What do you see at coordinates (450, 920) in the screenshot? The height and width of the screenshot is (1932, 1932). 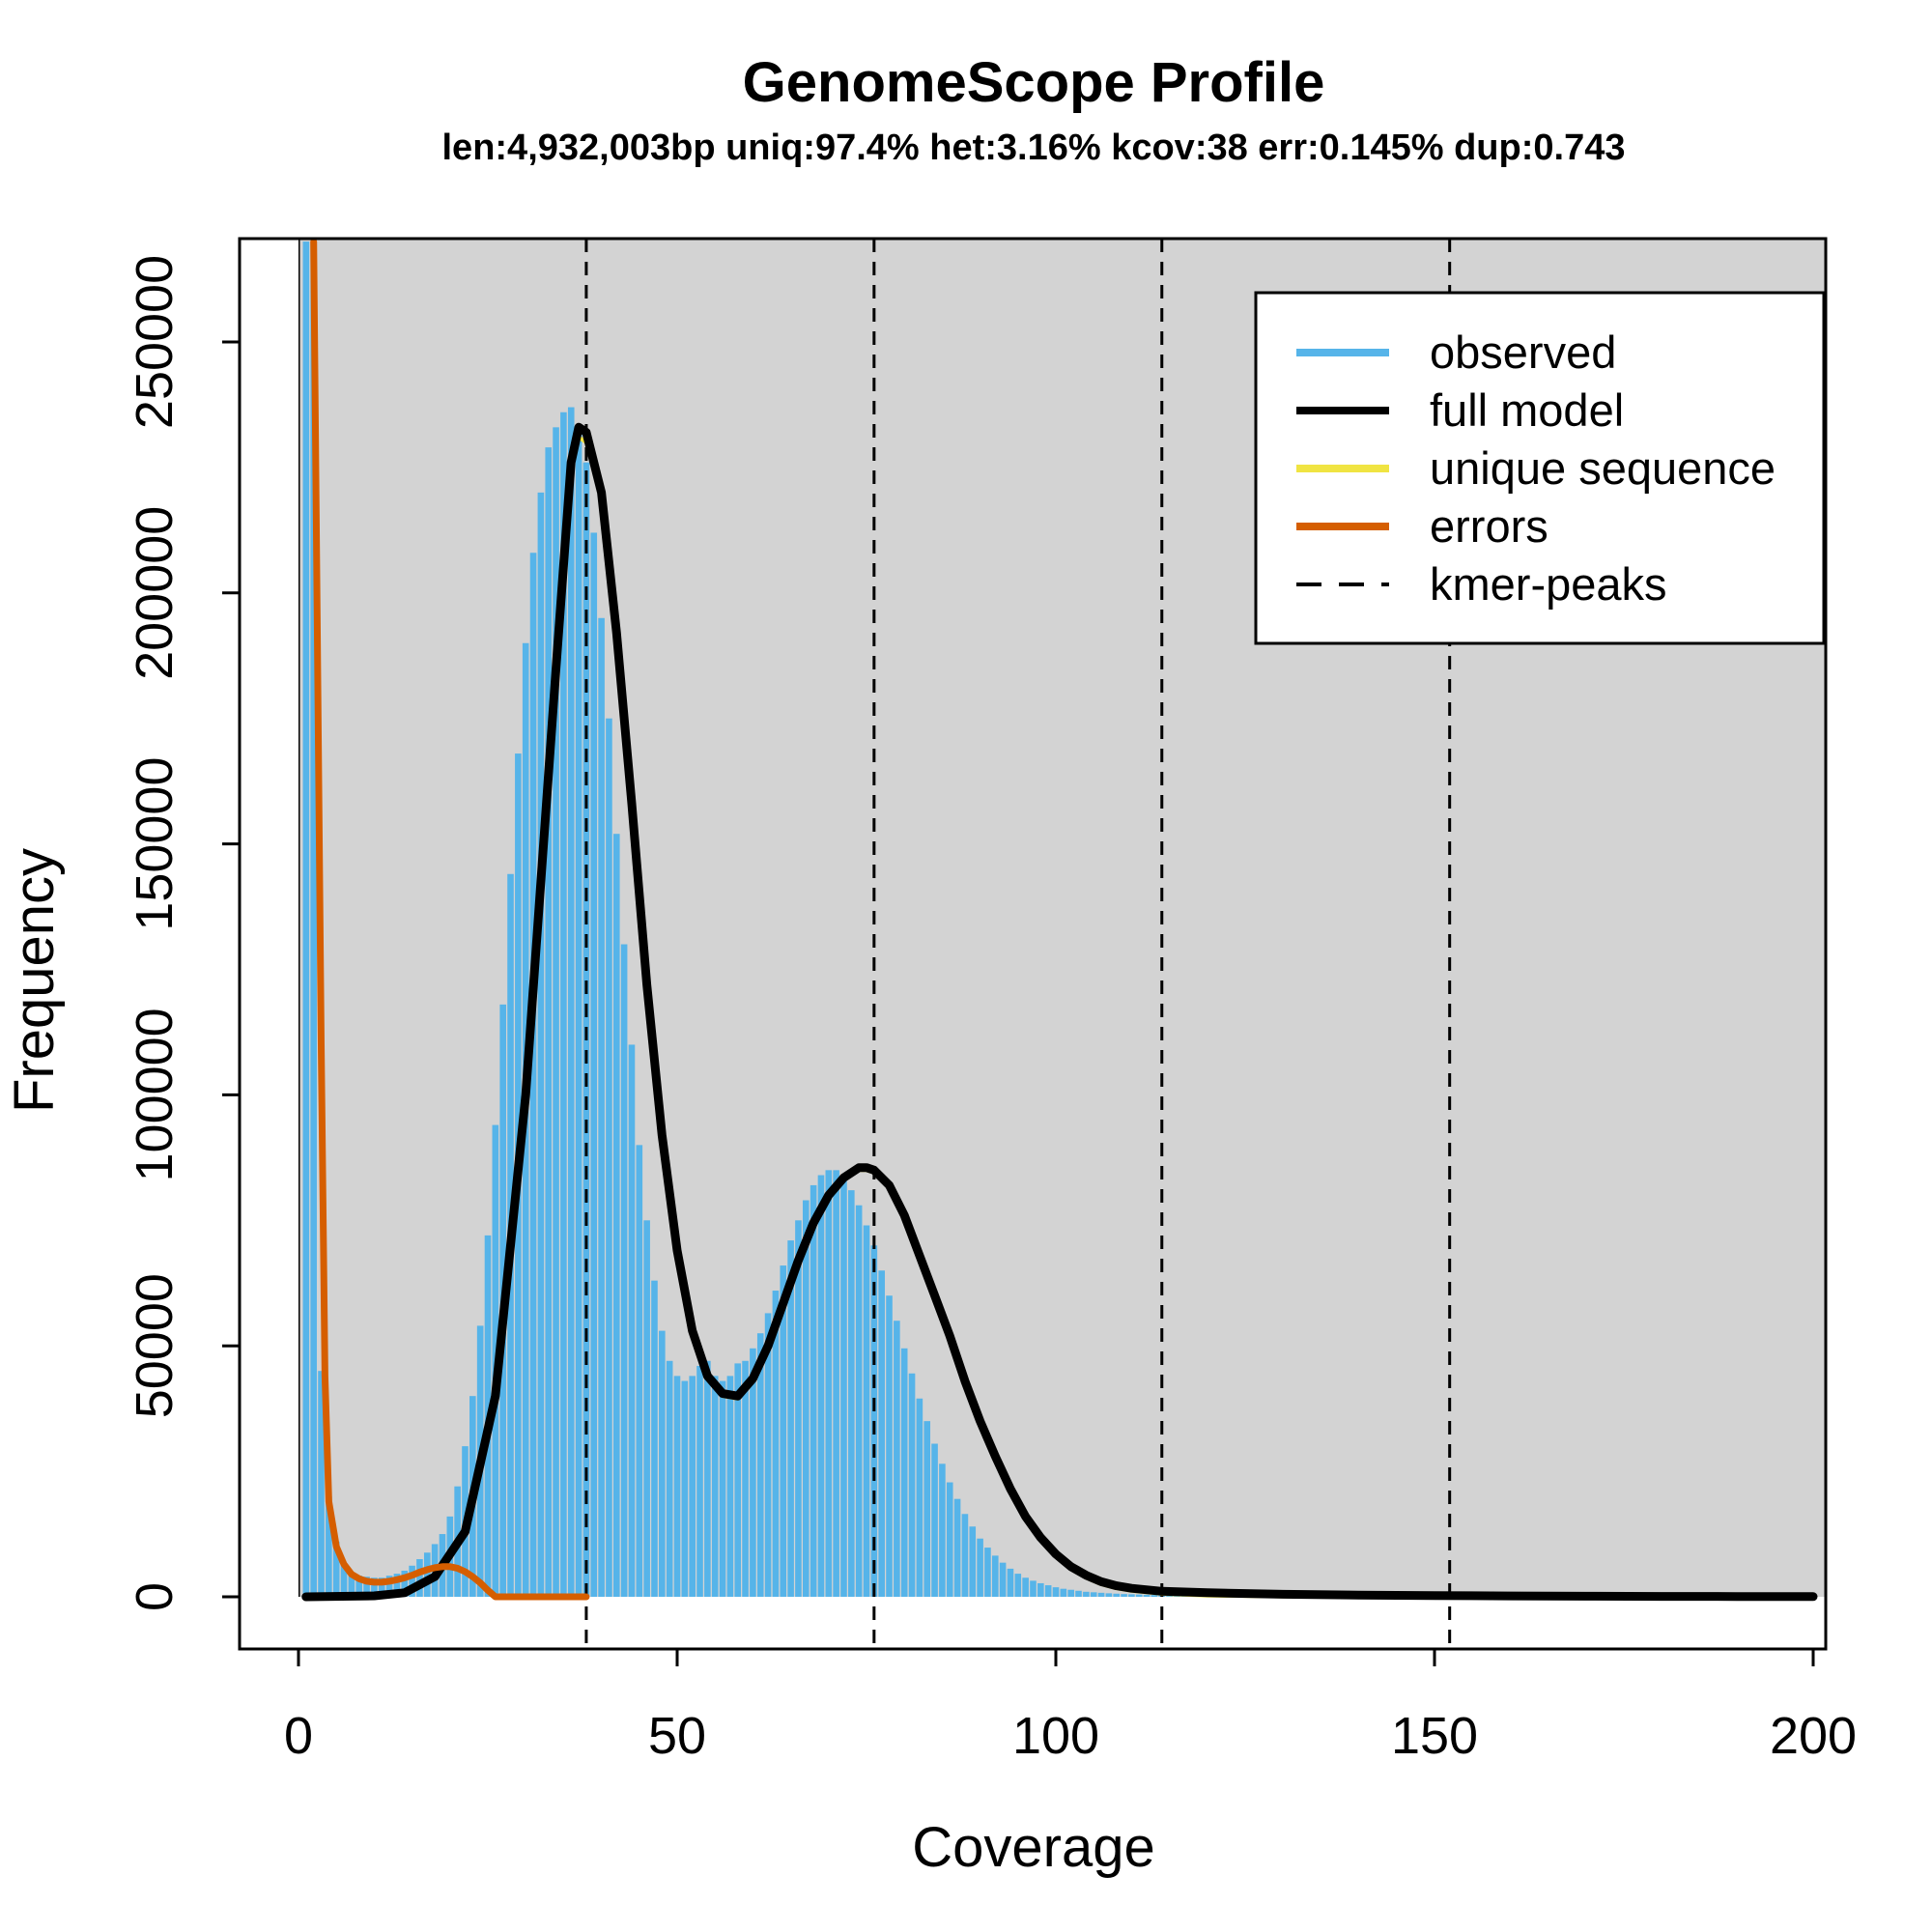 I see `errors-line` at bounding box center [450, 920].